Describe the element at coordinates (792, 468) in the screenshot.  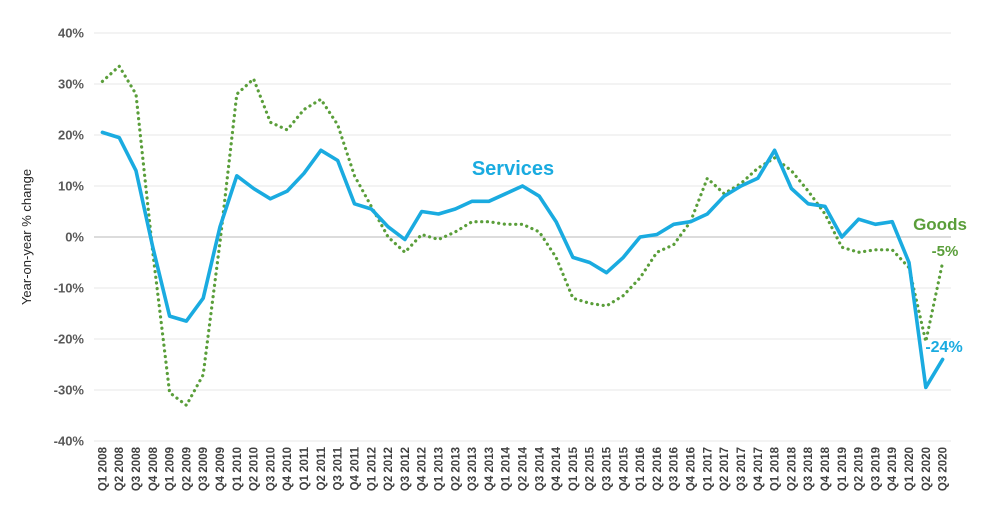
I see `x-tick-label: Q2 2018` at that location.